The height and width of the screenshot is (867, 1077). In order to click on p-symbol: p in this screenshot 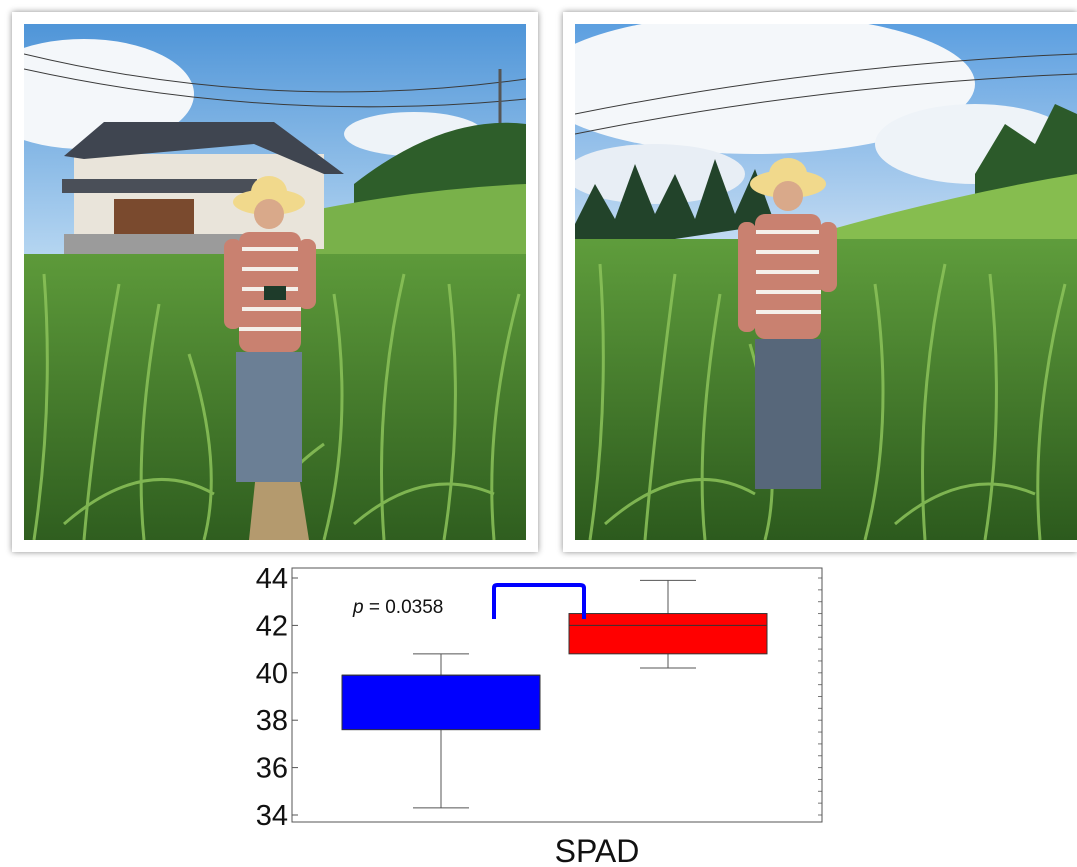, I will do `click(358, 607)`.